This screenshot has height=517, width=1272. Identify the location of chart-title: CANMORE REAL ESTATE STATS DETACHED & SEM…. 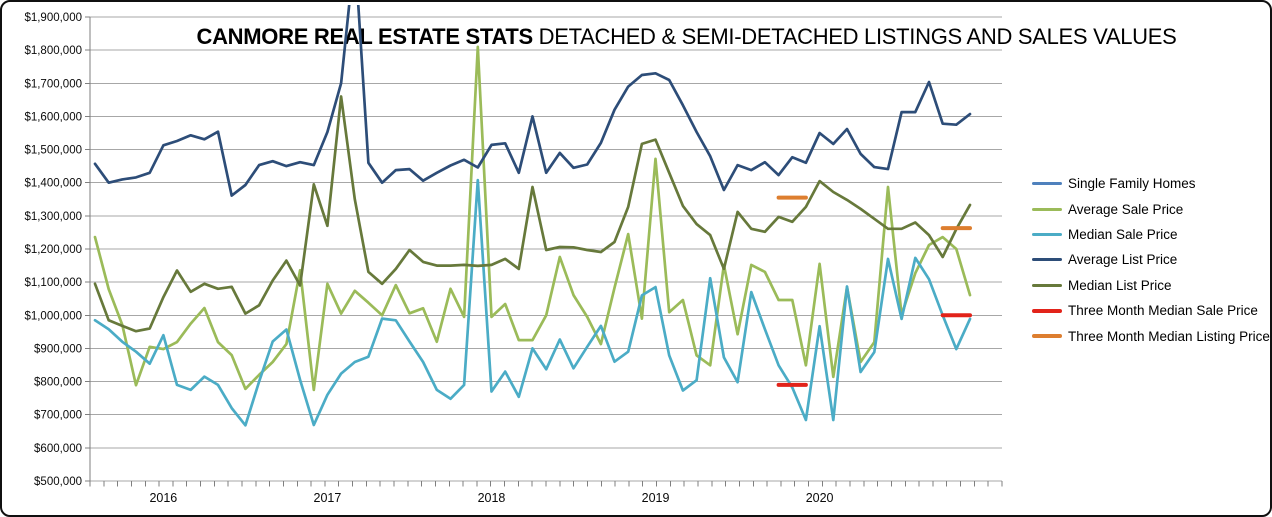
(686, 37).